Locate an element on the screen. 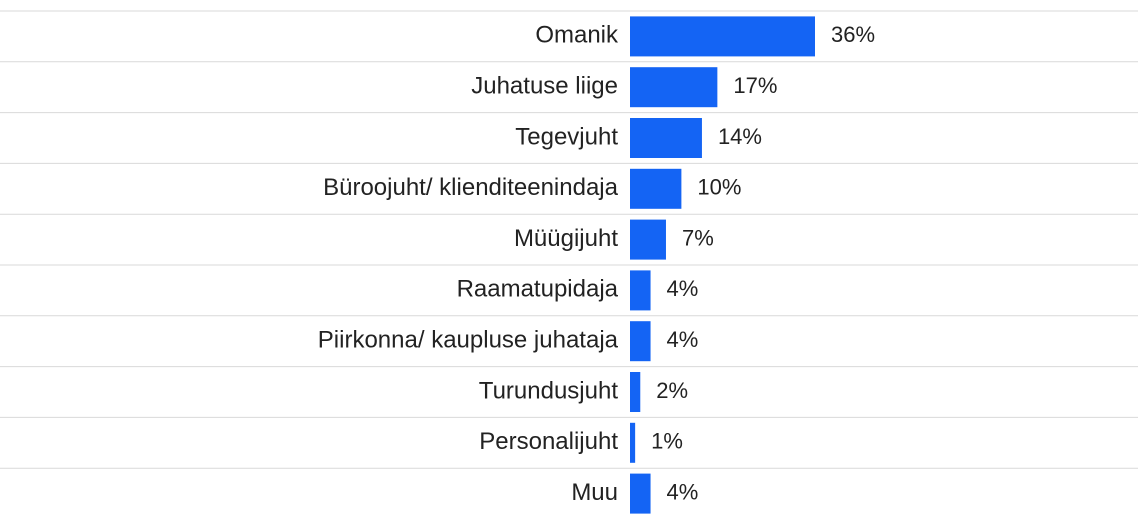  category-label: Muu is located at coordinates (594, 492).